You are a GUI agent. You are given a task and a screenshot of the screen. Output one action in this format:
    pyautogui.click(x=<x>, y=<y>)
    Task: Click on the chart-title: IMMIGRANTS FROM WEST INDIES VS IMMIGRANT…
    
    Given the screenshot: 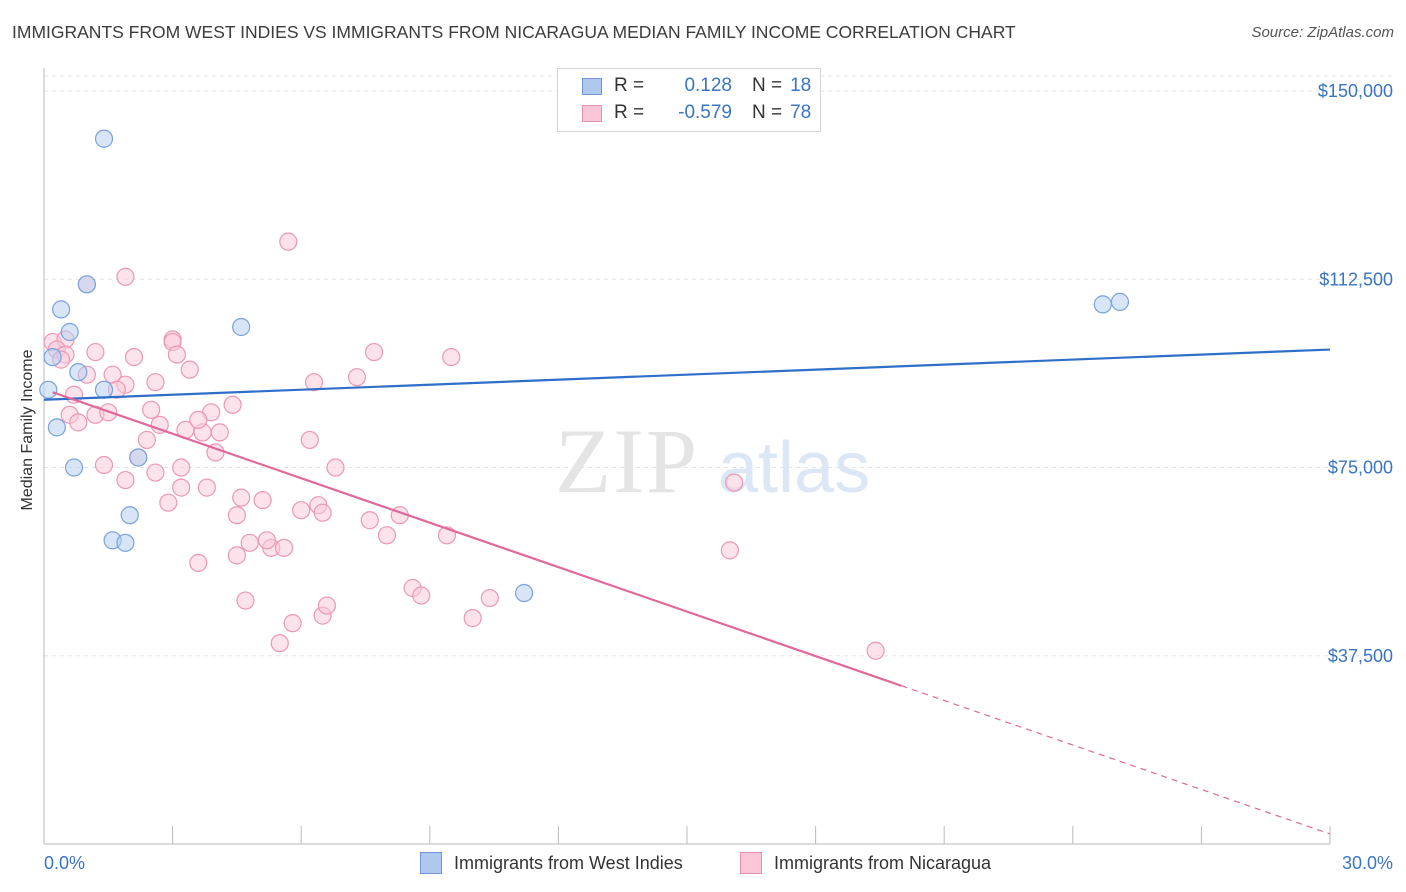 What is the action you would take?
    pyautogui.click(x=514, y=32)
    